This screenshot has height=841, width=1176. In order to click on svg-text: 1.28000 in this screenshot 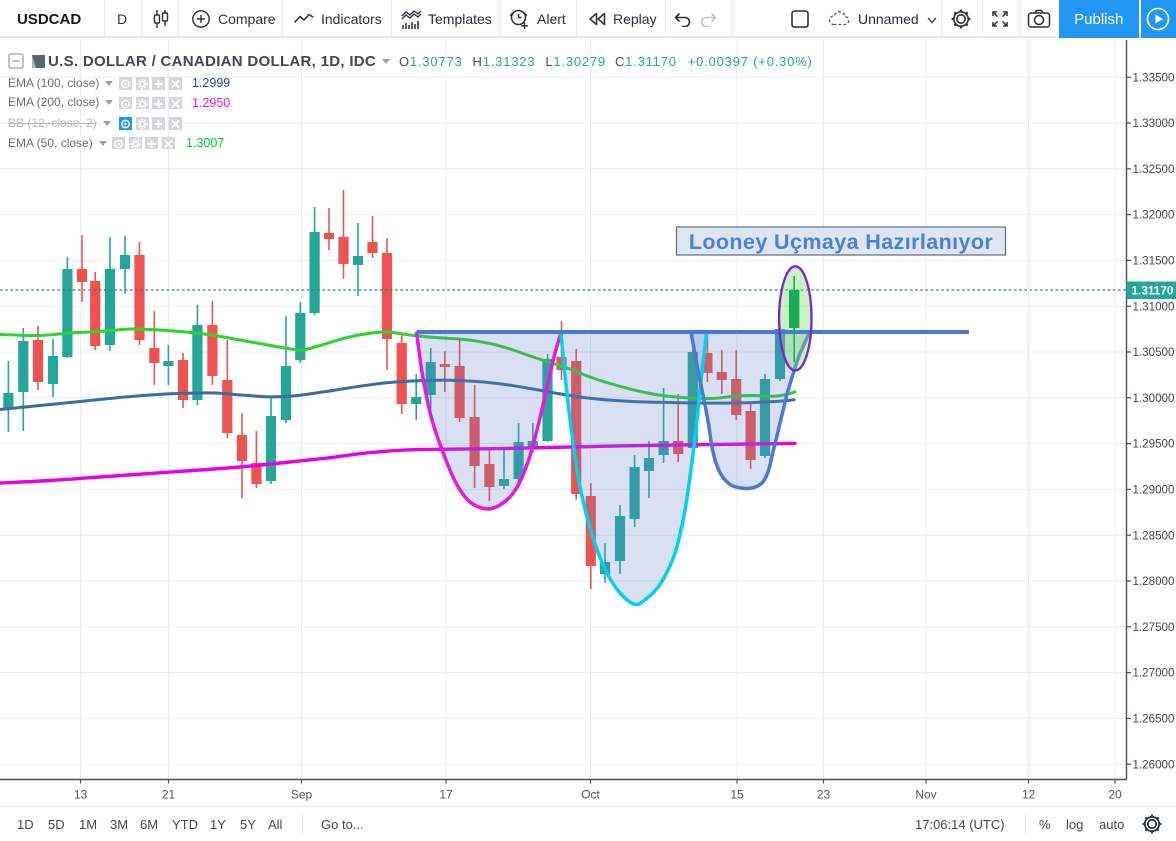, I will do `click(1154, 581)`.